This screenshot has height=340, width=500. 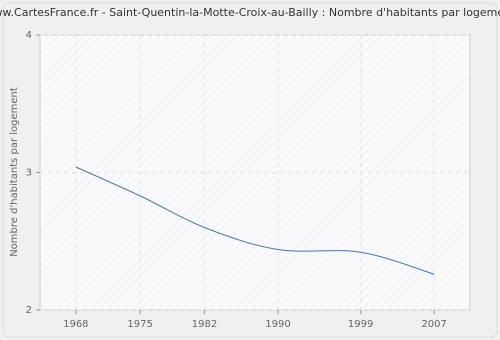 I want to click on y-tick-label: 4, so click(x=29, y=35).